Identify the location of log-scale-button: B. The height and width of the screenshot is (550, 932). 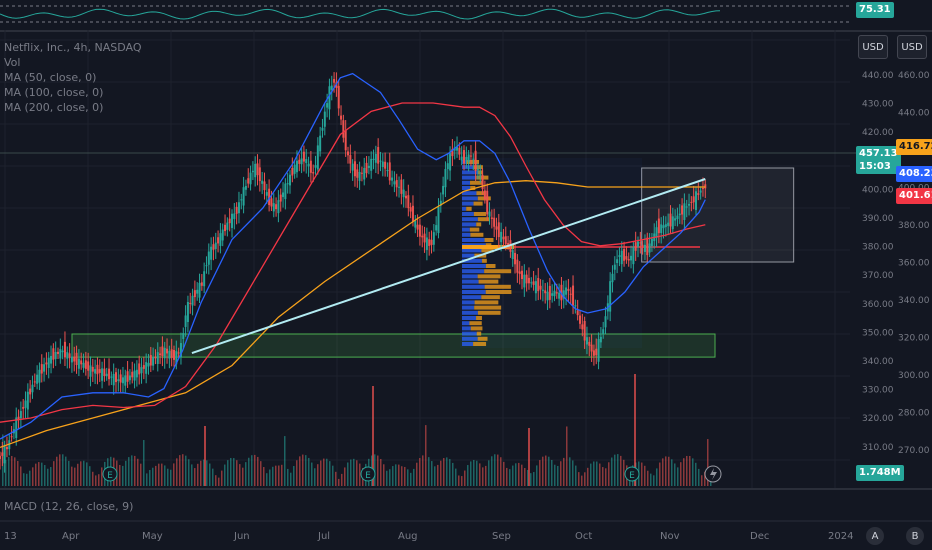
(915, 536).